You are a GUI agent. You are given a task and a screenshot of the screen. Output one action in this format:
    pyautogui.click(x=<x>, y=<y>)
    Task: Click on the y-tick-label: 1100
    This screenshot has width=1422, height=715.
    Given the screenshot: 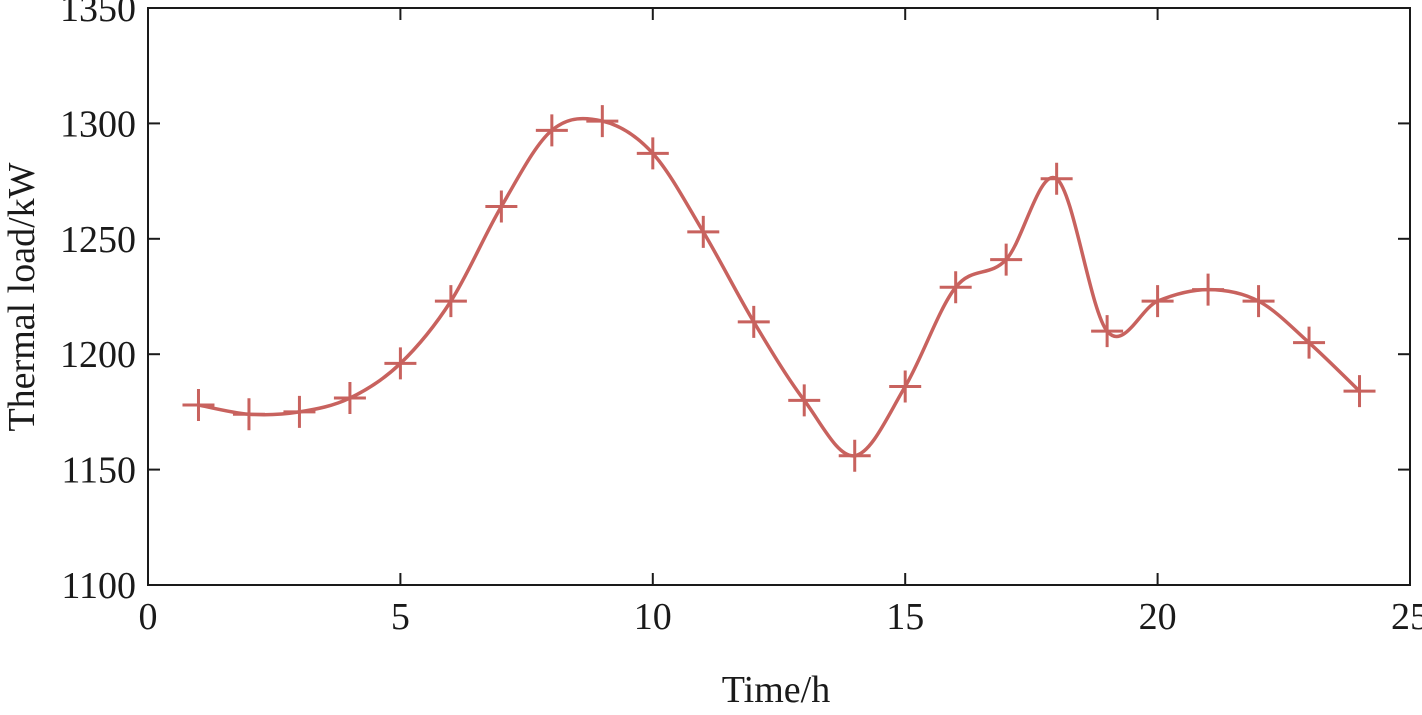 What is the action you would take?
    pyautogui.click(x=98, y=586)
    